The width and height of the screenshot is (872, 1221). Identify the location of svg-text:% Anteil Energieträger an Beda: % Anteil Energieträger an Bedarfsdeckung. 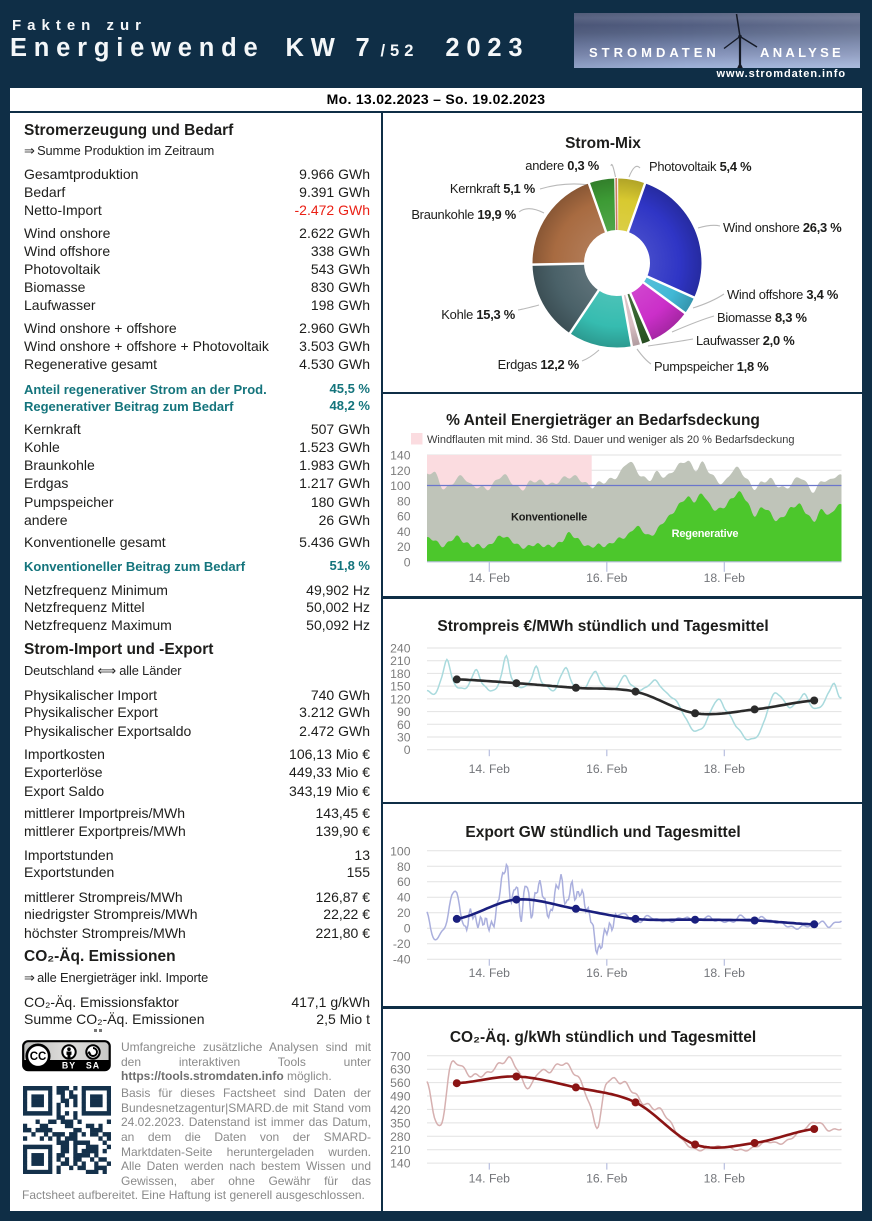
(603, 420).